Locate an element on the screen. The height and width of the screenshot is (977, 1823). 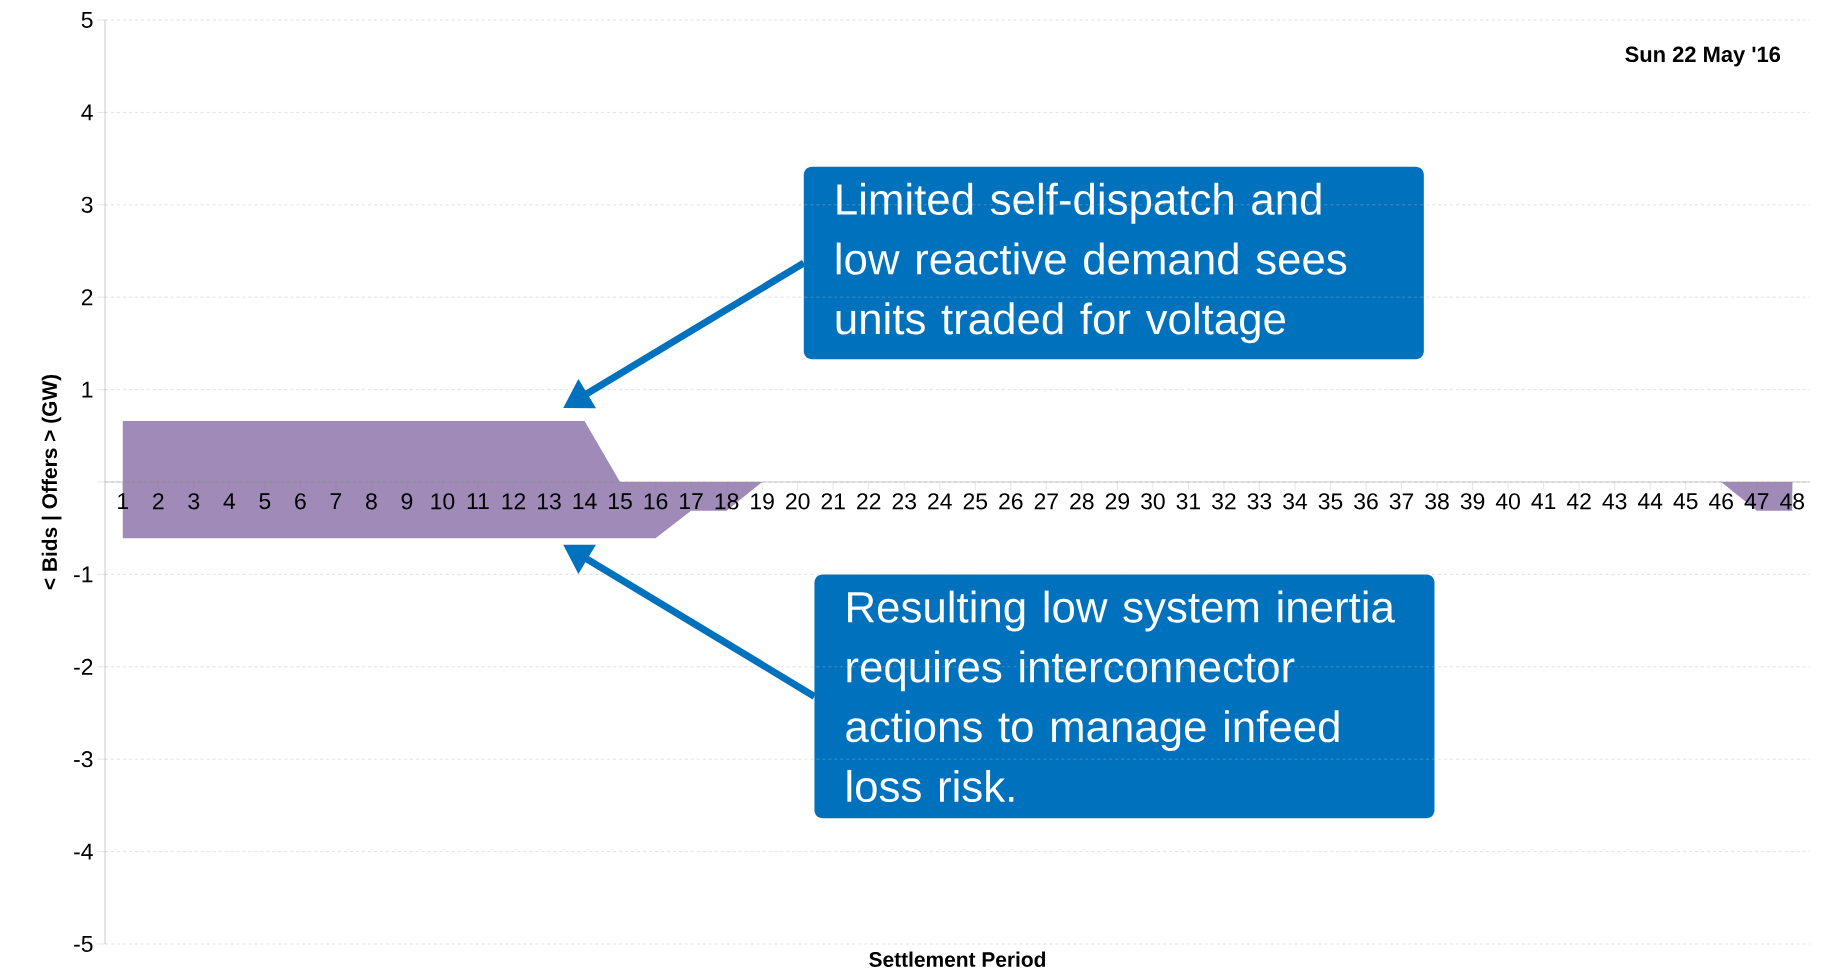
annotation: Resulting low system inertia requires interconnector actions to manage infeed loss risk. is located at coordinates (1120, 696).